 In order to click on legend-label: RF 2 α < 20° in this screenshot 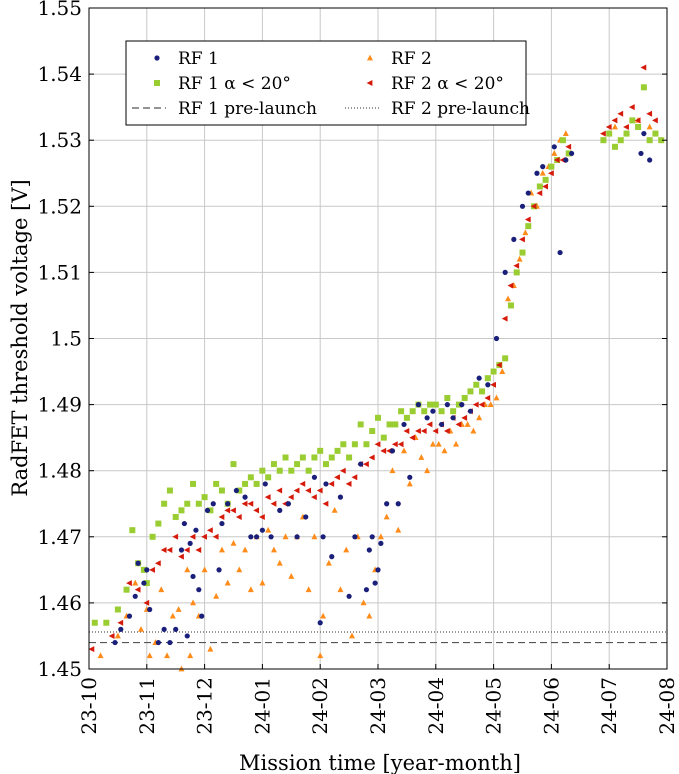, I will do `click(447, 84)`.